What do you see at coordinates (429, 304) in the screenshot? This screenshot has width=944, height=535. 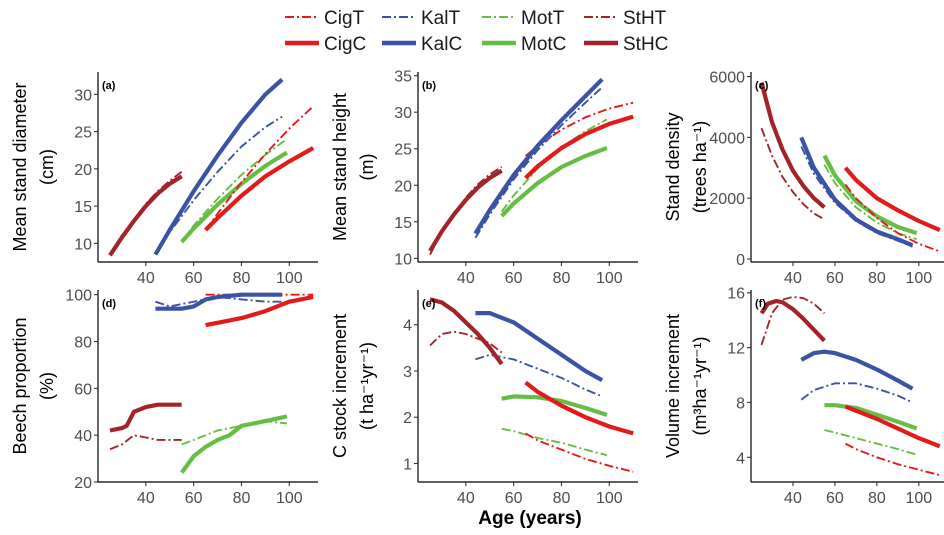 I see `panel-label: (e)` at bounding box center [429, 304].